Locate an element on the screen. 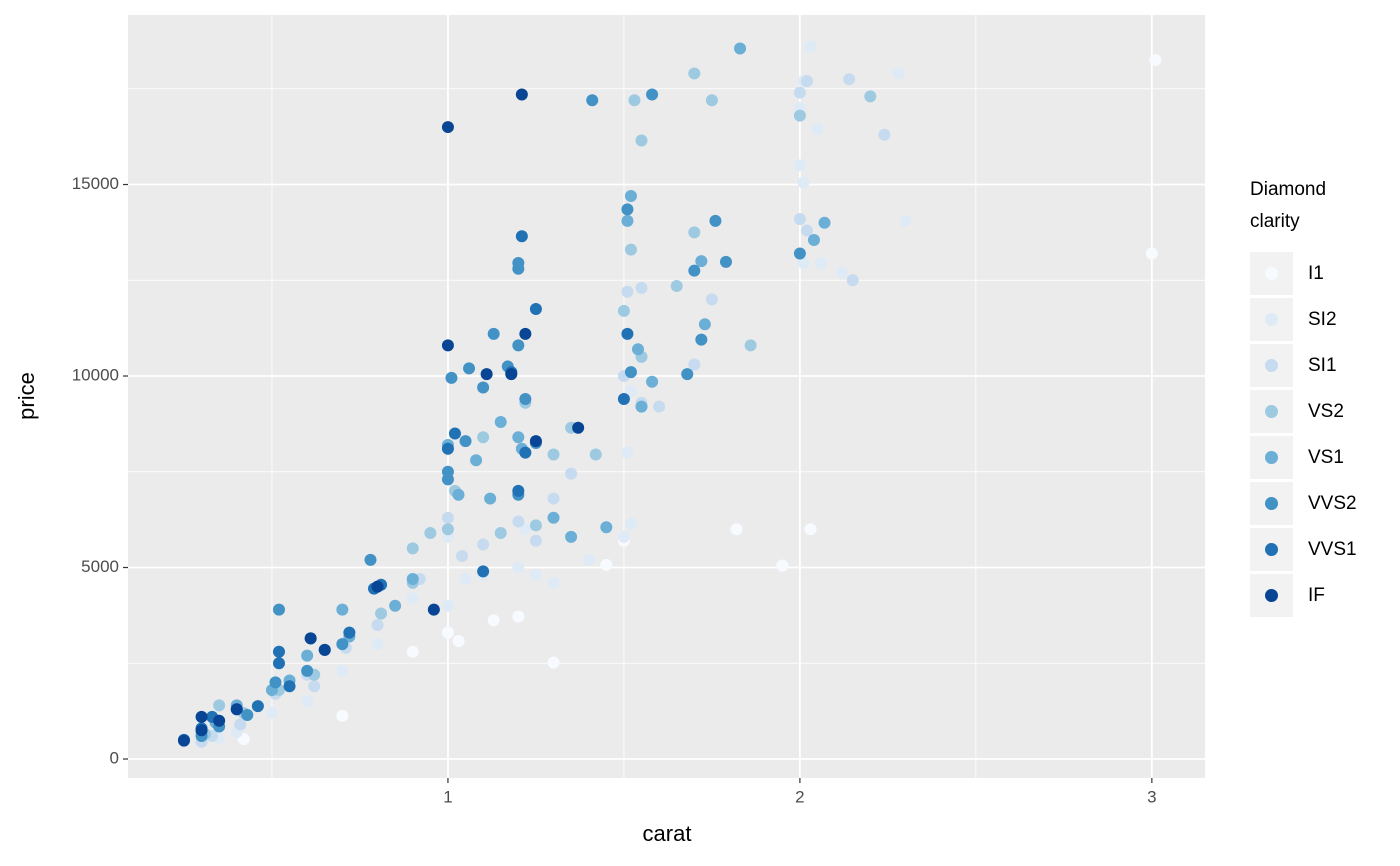  x-axis-title: carat is located at coordinates (667, 833).